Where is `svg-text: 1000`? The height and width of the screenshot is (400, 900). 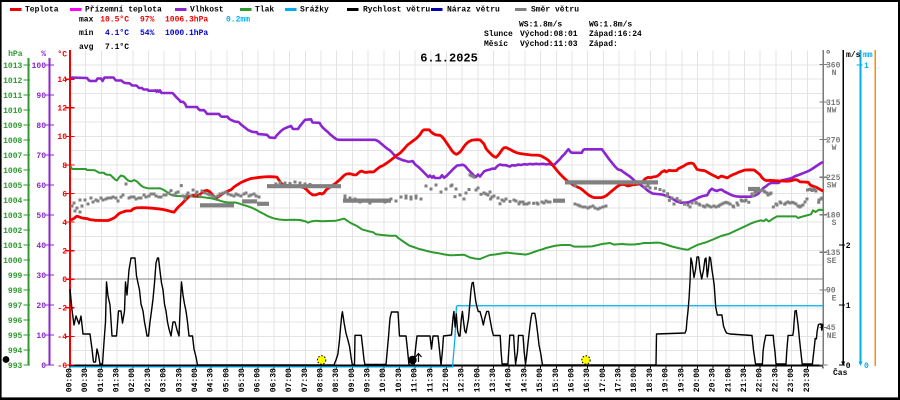 svg-text: 1000 is located at coordinates (12, 261).